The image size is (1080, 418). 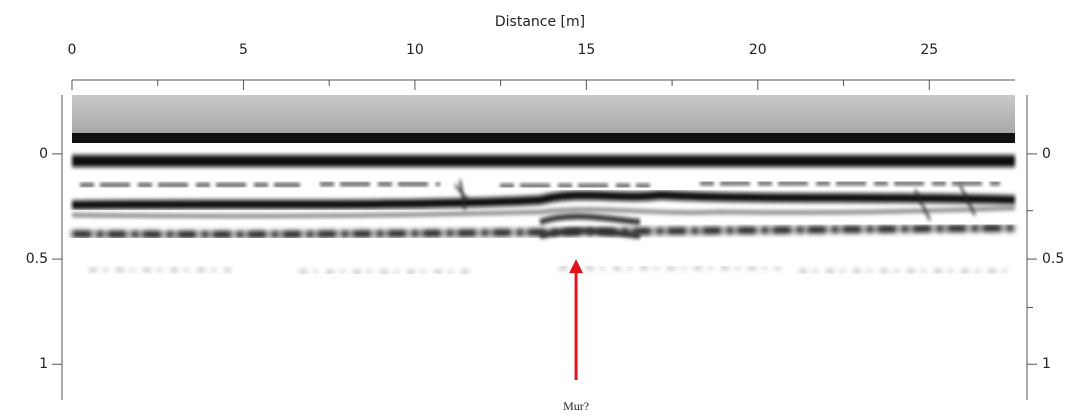 What do you see at coordinates (43, 364) in the screenshot?
I see `y-tick-label: 1` at bounding box center [43, 364].